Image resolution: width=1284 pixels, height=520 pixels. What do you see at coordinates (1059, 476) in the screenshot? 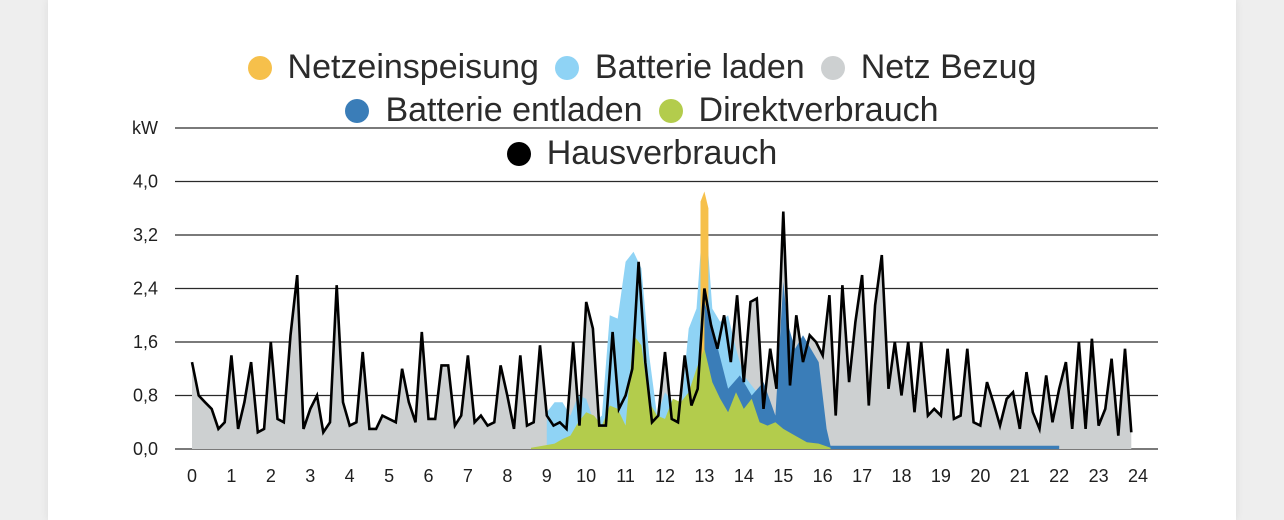
I see `x-tick-label: 22` at bounding box center [1059, 476].